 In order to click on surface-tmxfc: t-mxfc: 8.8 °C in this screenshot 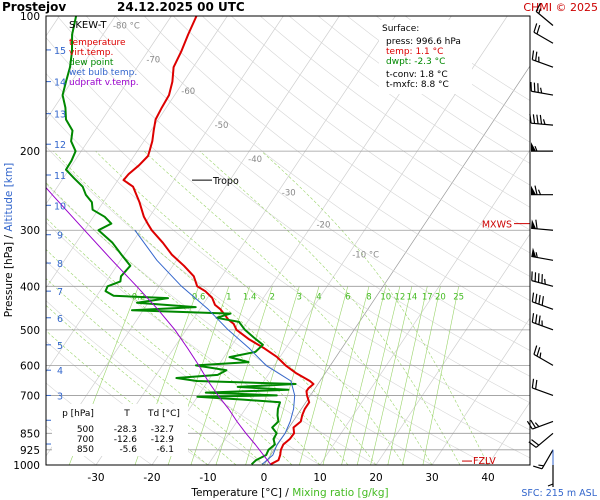, I will do `click(417, 85)`.